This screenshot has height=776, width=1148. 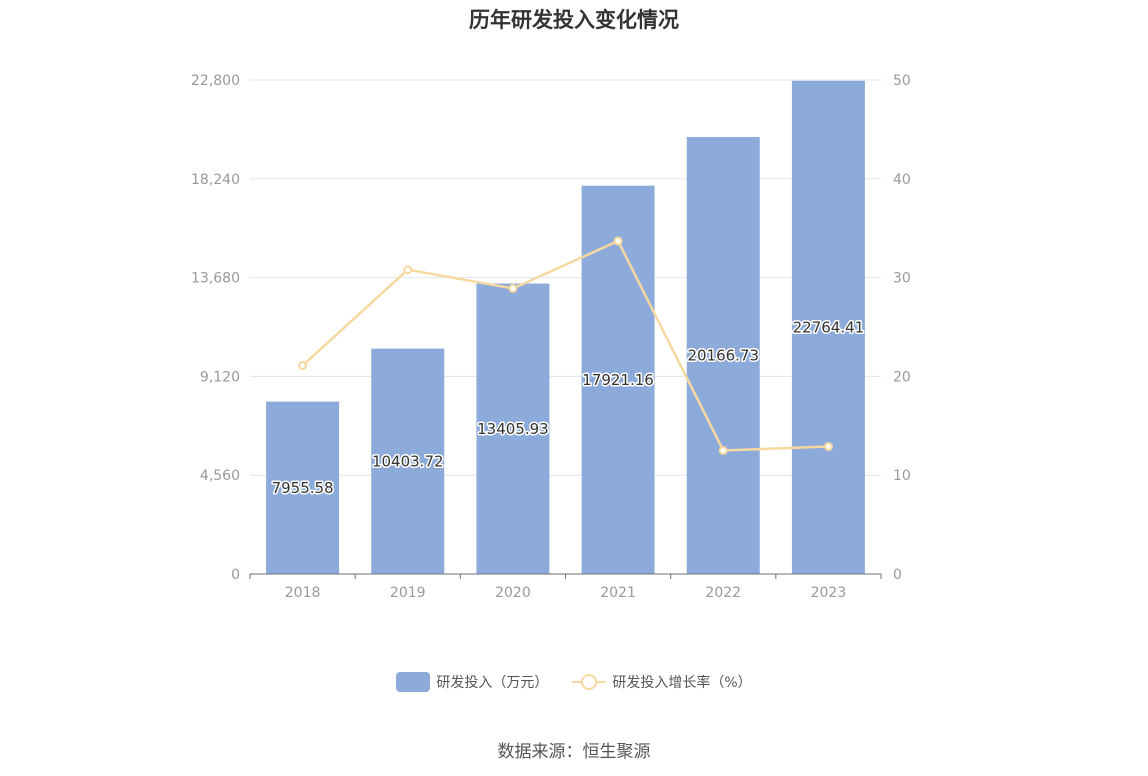 I want to click on x-tick-label: 2021, so click(x=618, y=593).